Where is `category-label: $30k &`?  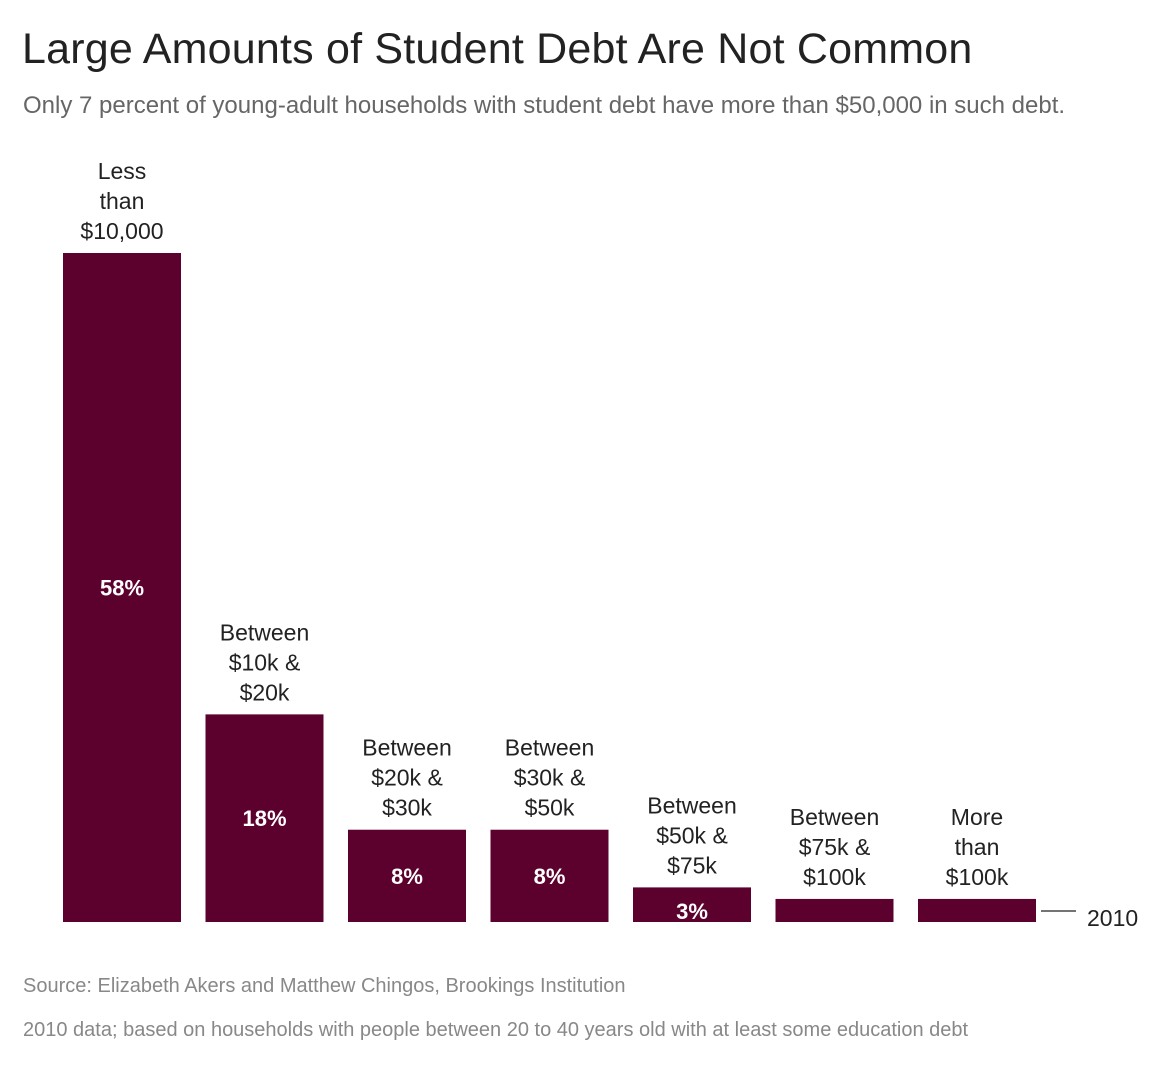 category-label: $30k & is located at coordinates (550, 778).